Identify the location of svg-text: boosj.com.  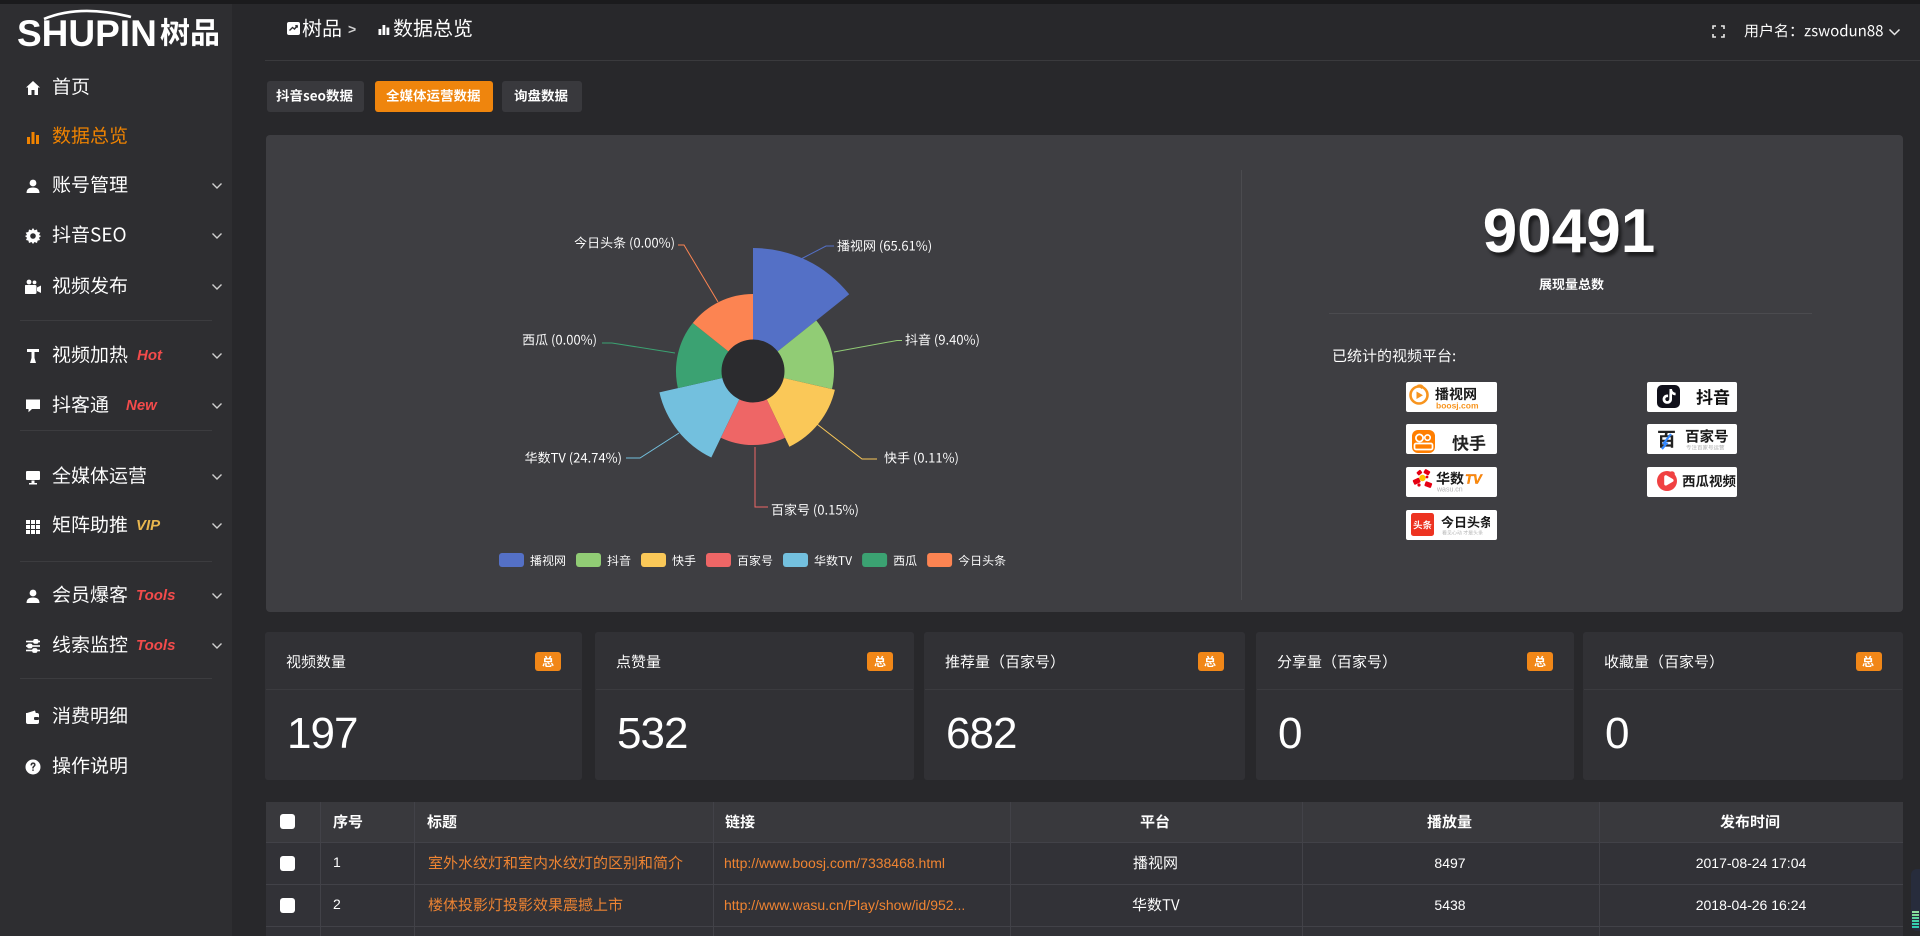
(1457, 406).